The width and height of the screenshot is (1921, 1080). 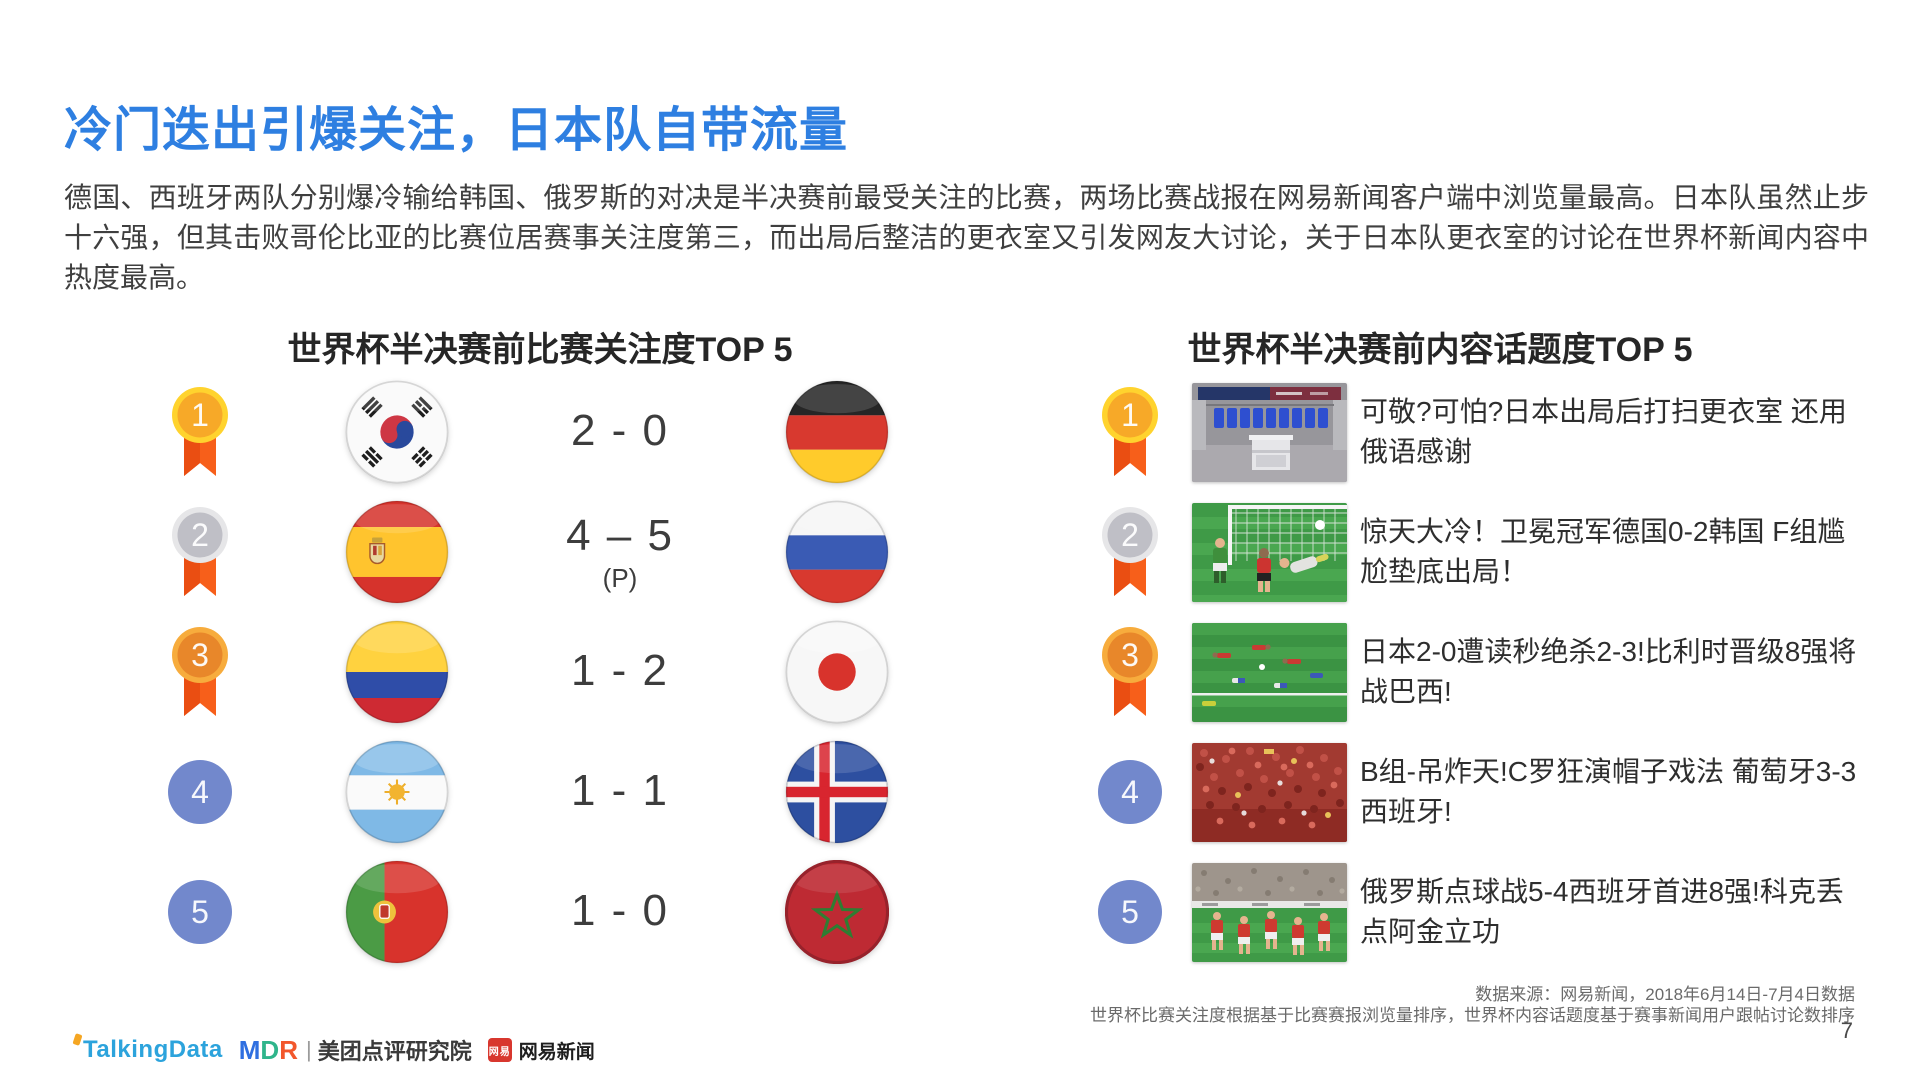 I want to click on mdr-letter-r: R, so click(x=288, y=1049).